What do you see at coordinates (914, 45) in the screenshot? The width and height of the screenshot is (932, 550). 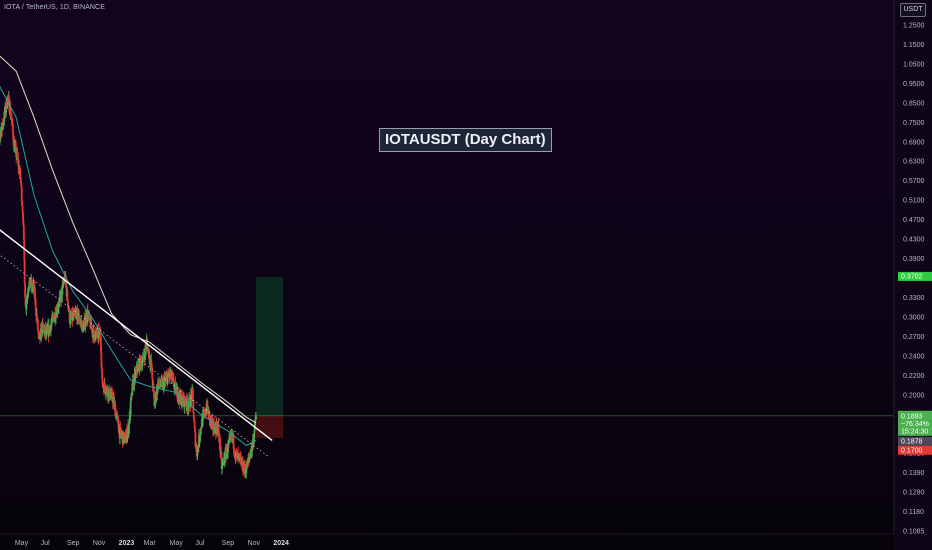 I see `price-tick-label: 1.1500` at bounding box center [914, 45].